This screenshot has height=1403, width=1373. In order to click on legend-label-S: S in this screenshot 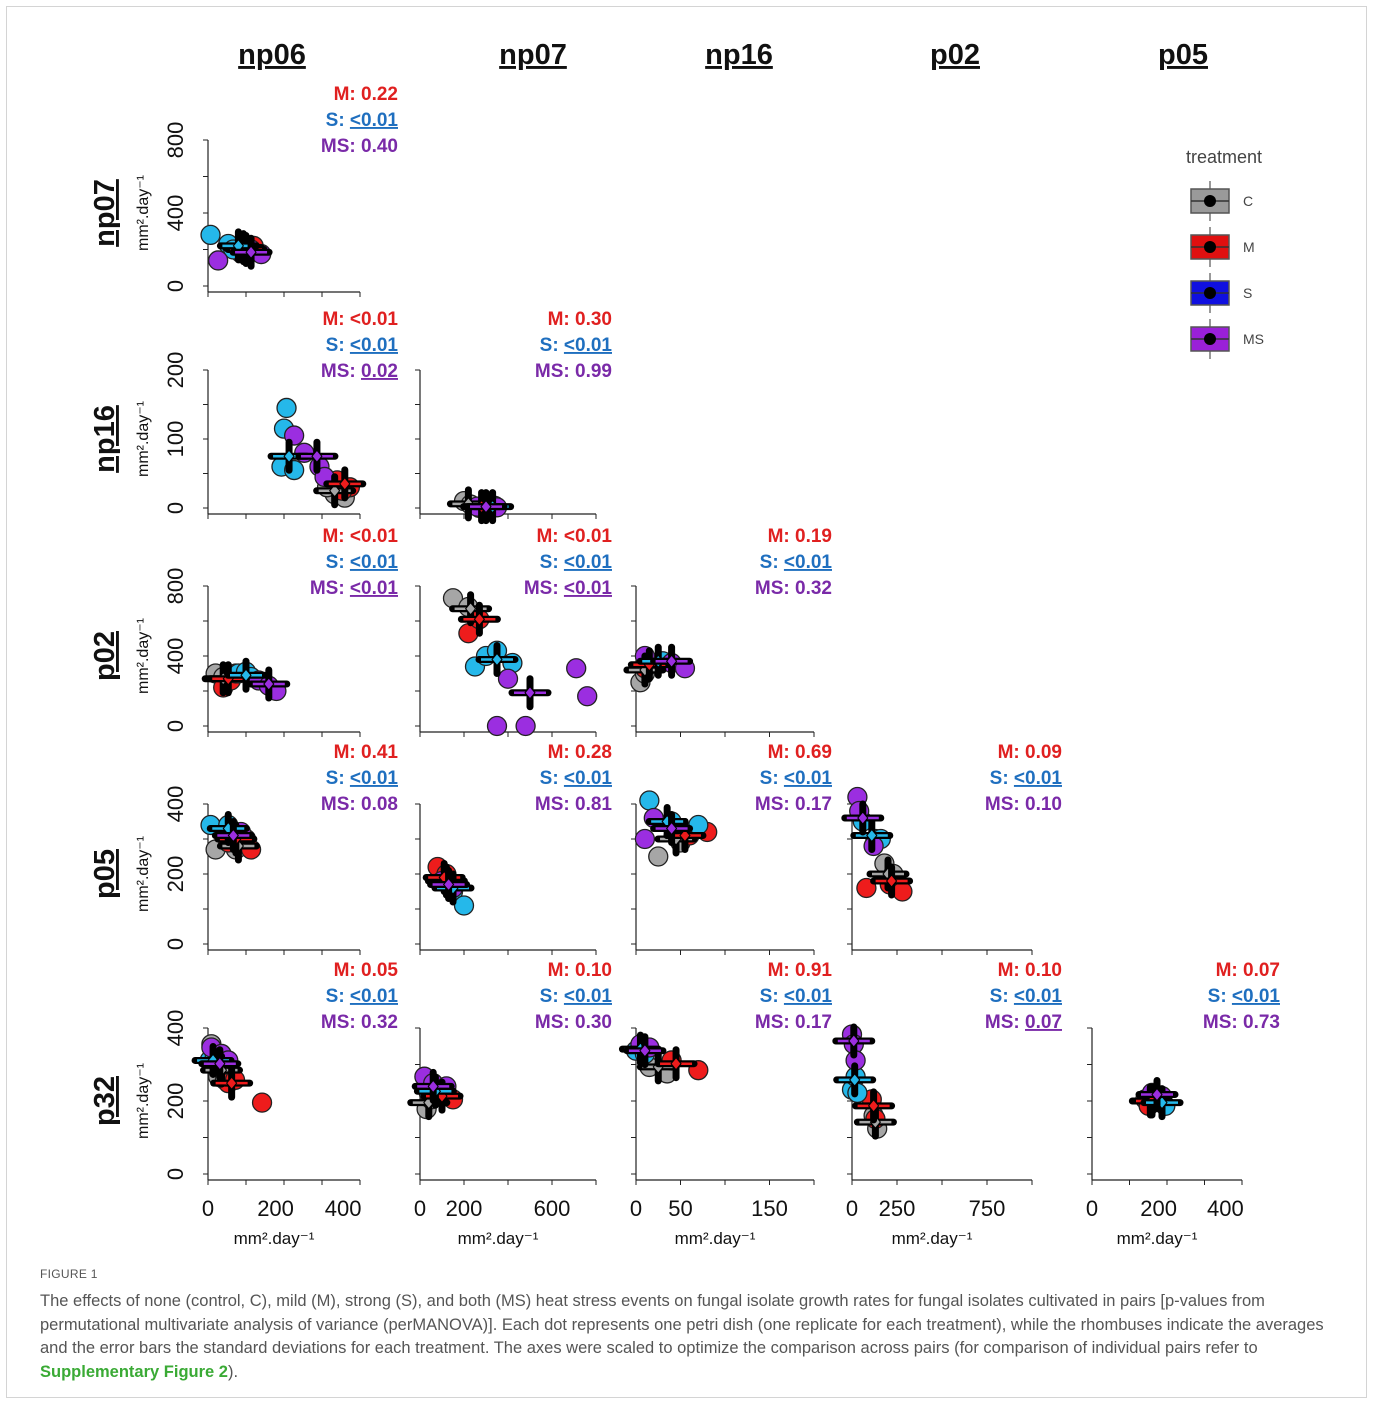, I will do `click(1247, 293)`.